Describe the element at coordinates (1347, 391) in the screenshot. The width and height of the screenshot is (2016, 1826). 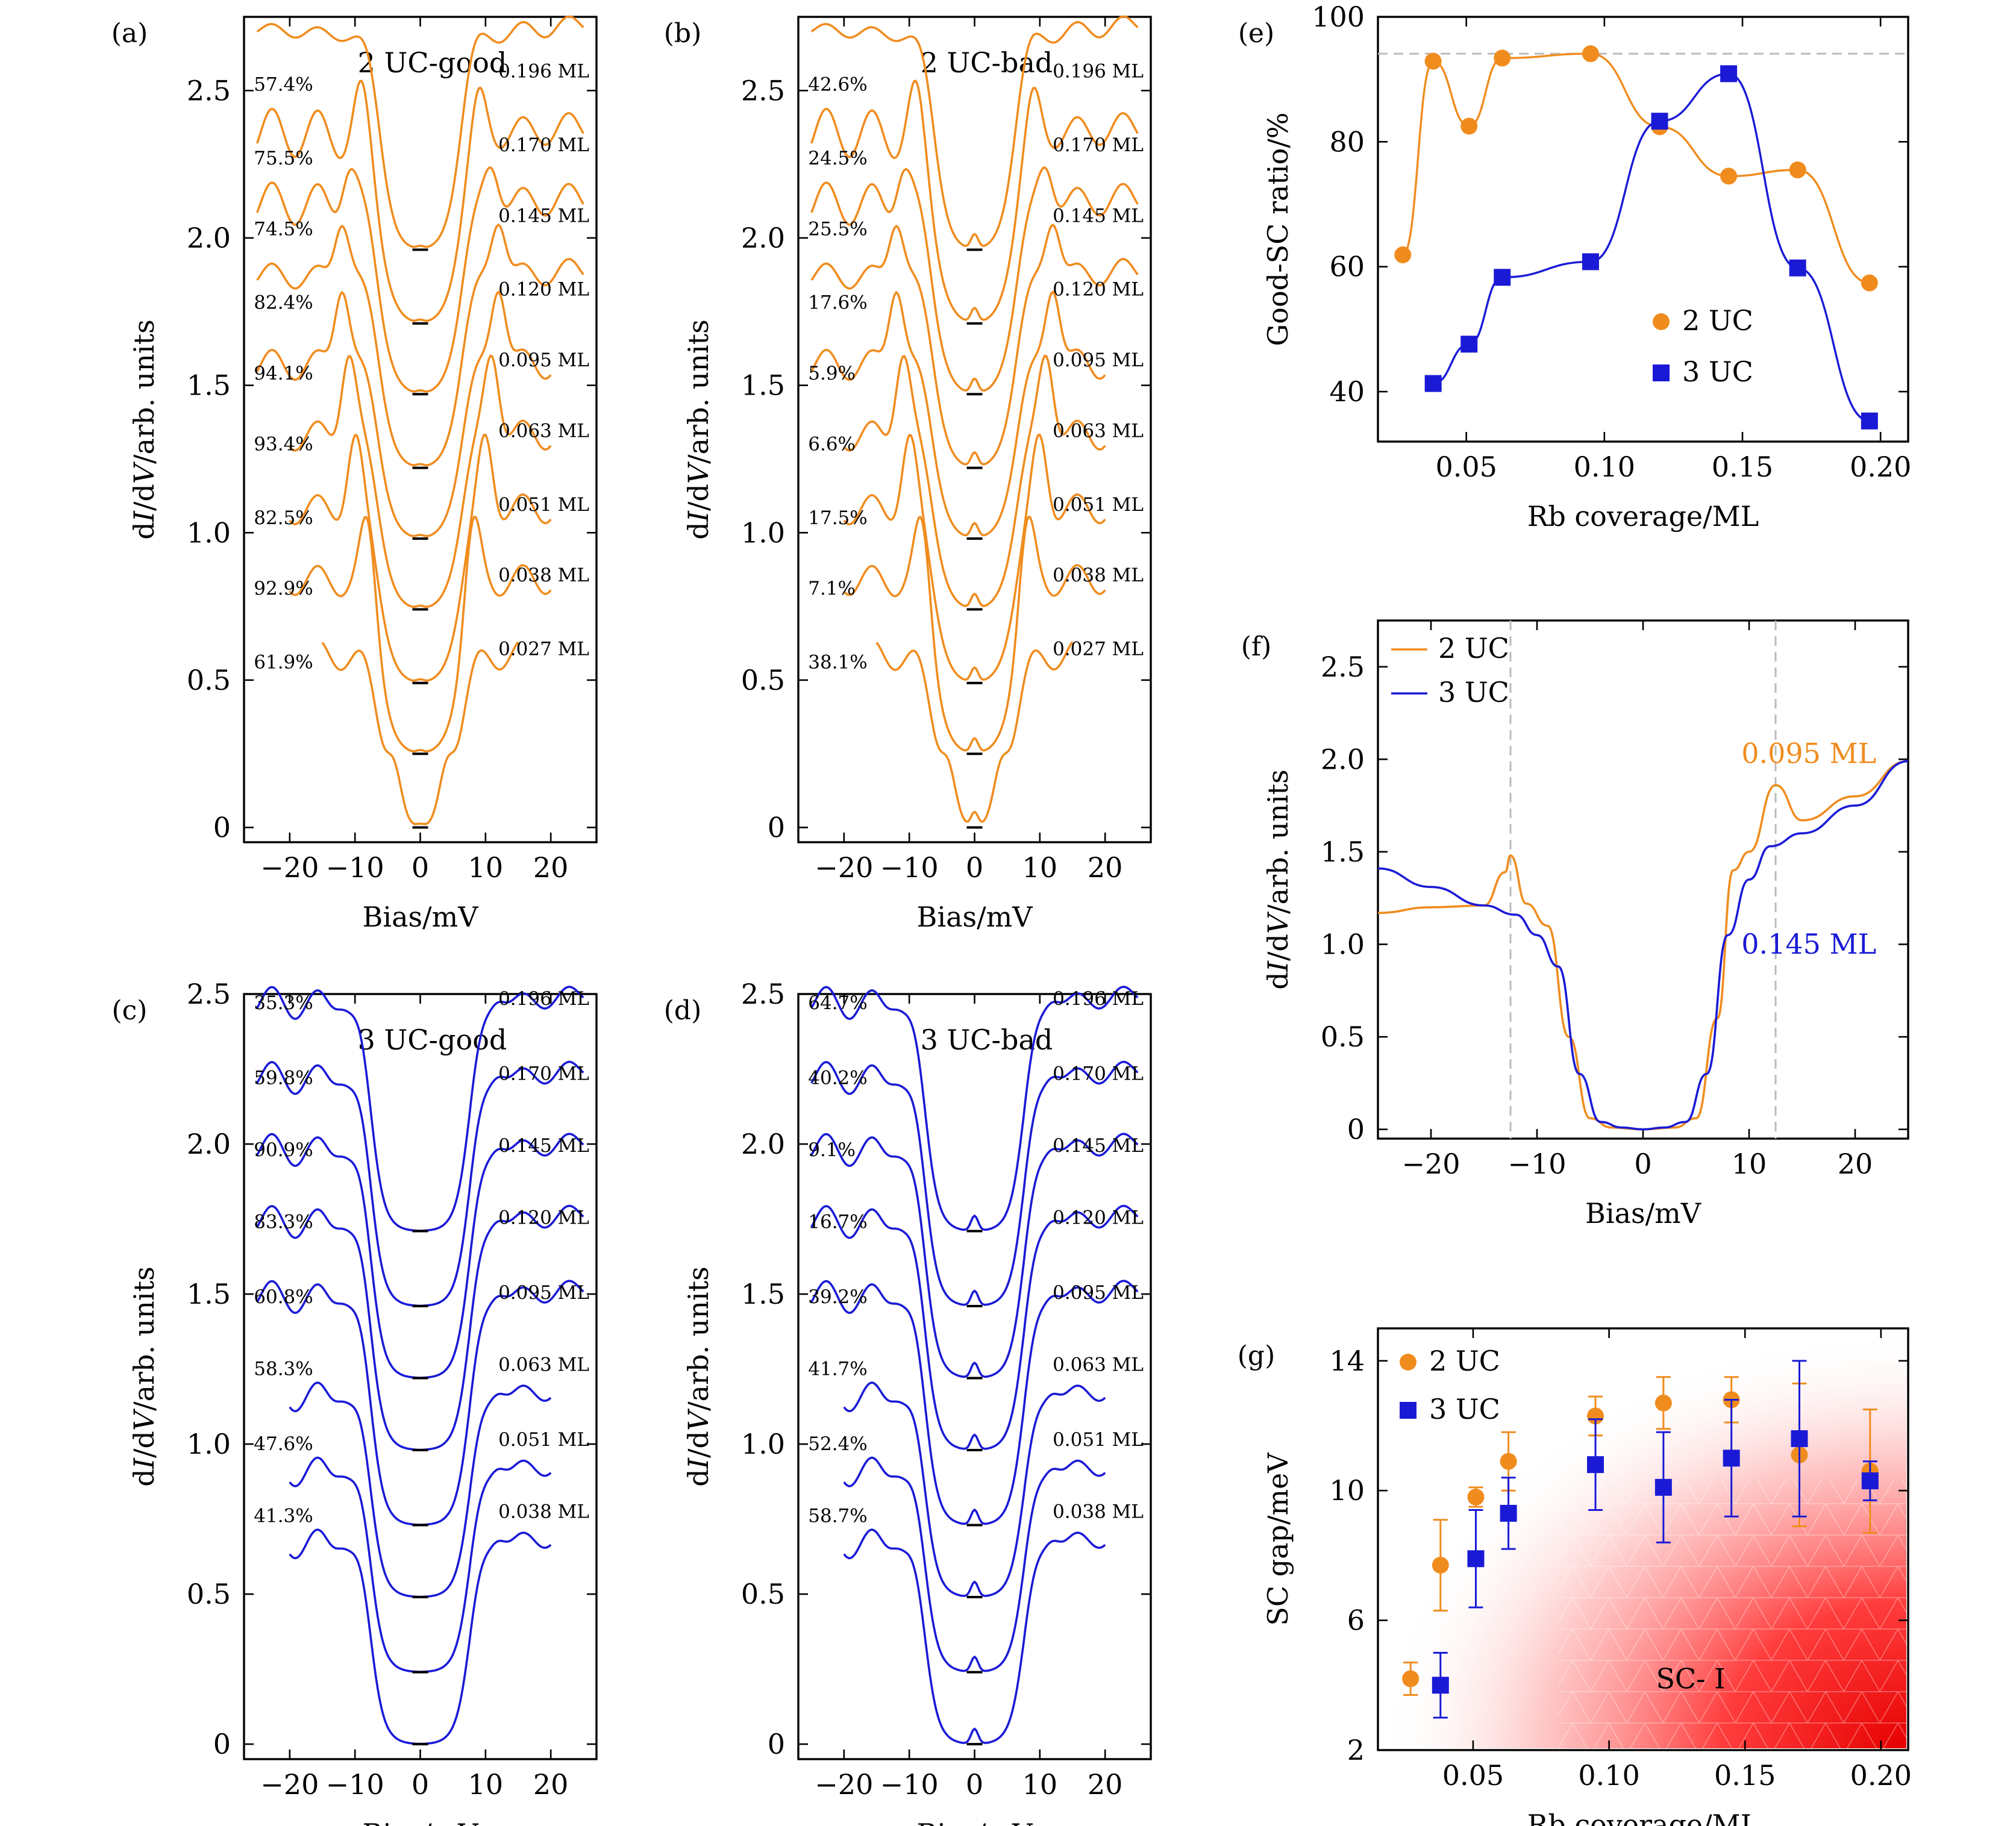
I see `y-tick-label: 40` at that location.